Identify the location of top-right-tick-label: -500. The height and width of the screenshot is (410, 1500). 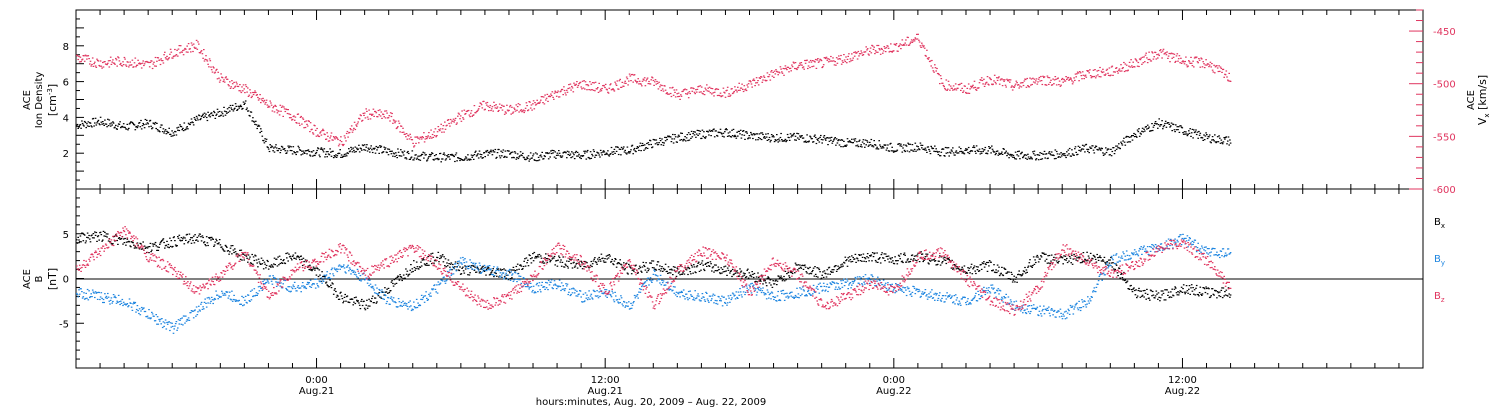
(1444, 85).